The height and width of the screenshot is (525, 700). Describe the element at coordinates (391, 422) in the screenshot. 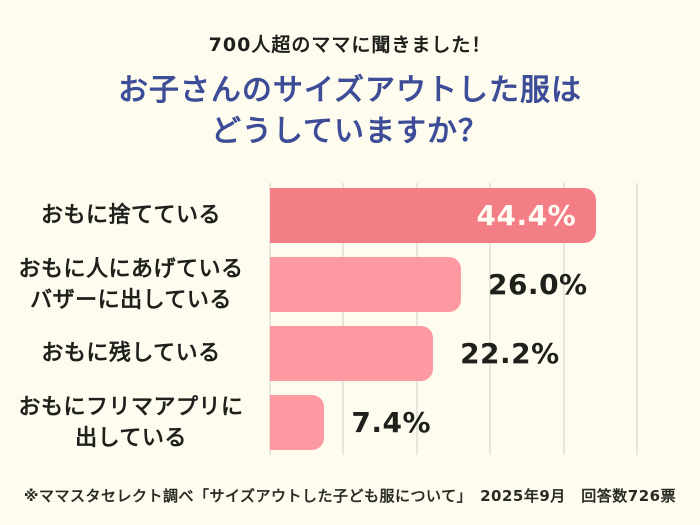

I see `value-label: 7.4%` at that location.